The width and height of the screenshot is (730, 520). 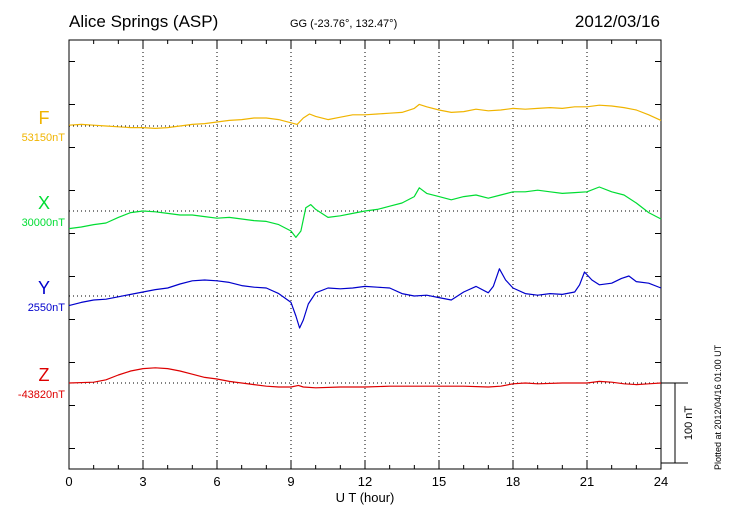 What do you see at coordinates (344, 24) in the screenshot?
I see `station-coordinates: GG (-23.76°, 132.47°)` at bounding box center [344, 24].